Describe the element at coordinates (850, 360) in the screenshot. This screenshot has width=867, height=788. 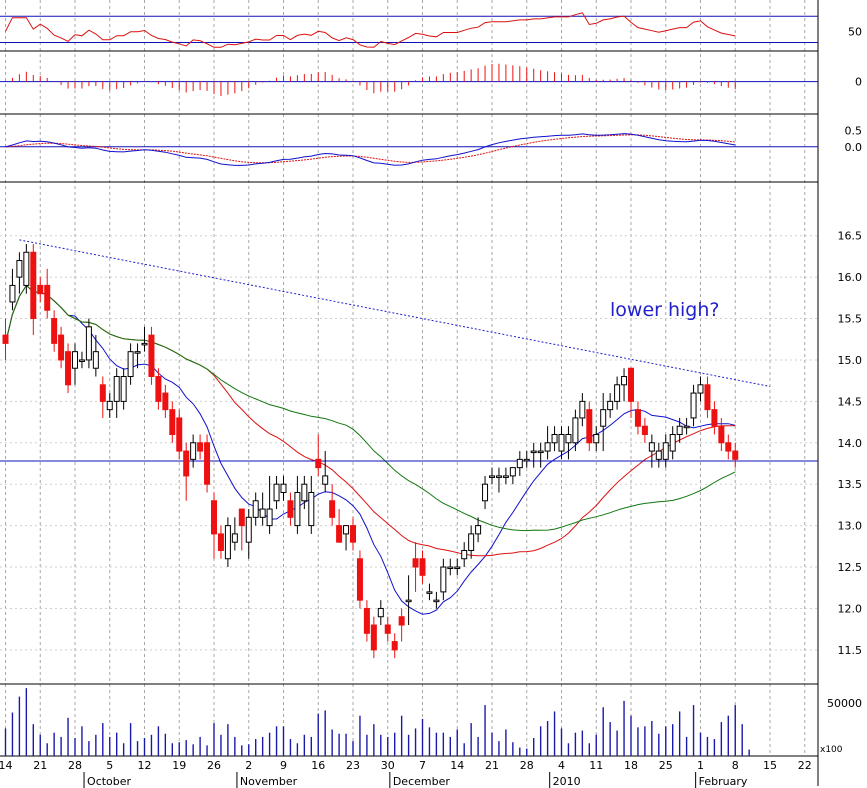
I see `price-tick-label-7: 15.0` at that location.